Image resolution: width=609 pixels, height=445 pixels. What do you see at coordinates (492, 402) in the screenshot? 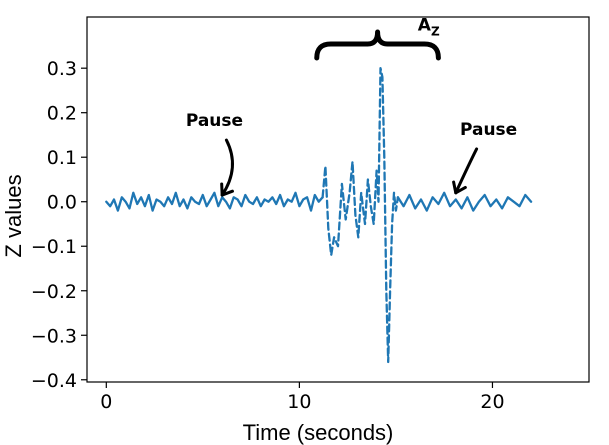
I see `x-tick-label: 20` at bounding box center [492, 402].